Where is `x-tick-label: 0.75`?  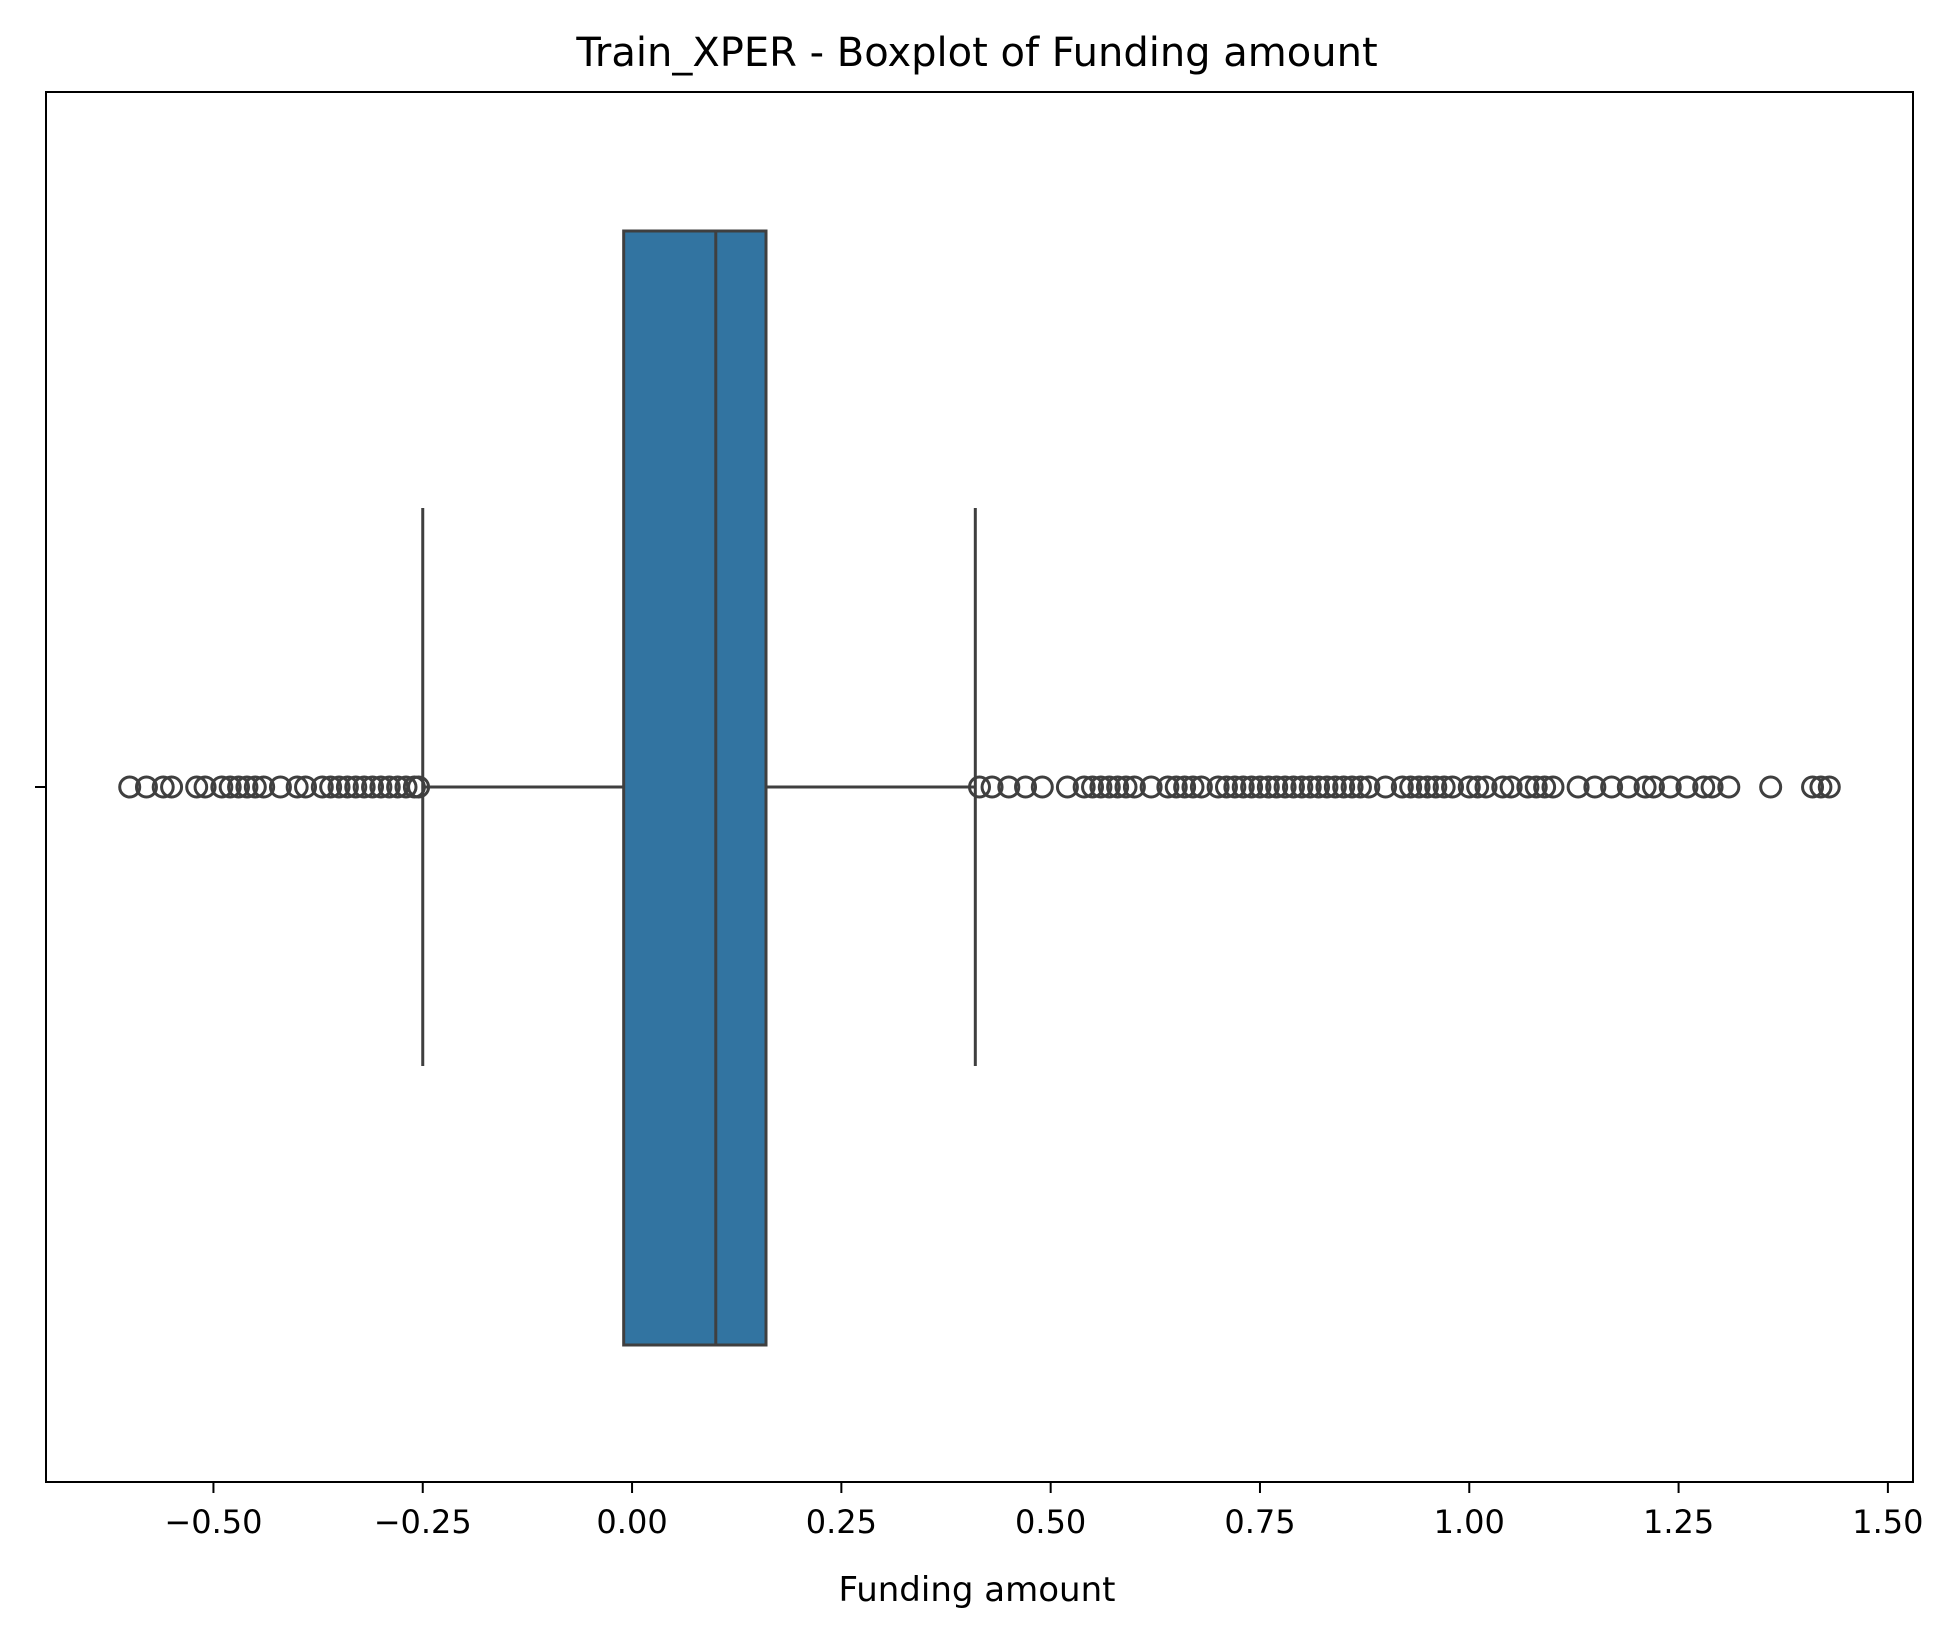 x-tick-label: 0.75 is located at coordinates (1259, 1522).